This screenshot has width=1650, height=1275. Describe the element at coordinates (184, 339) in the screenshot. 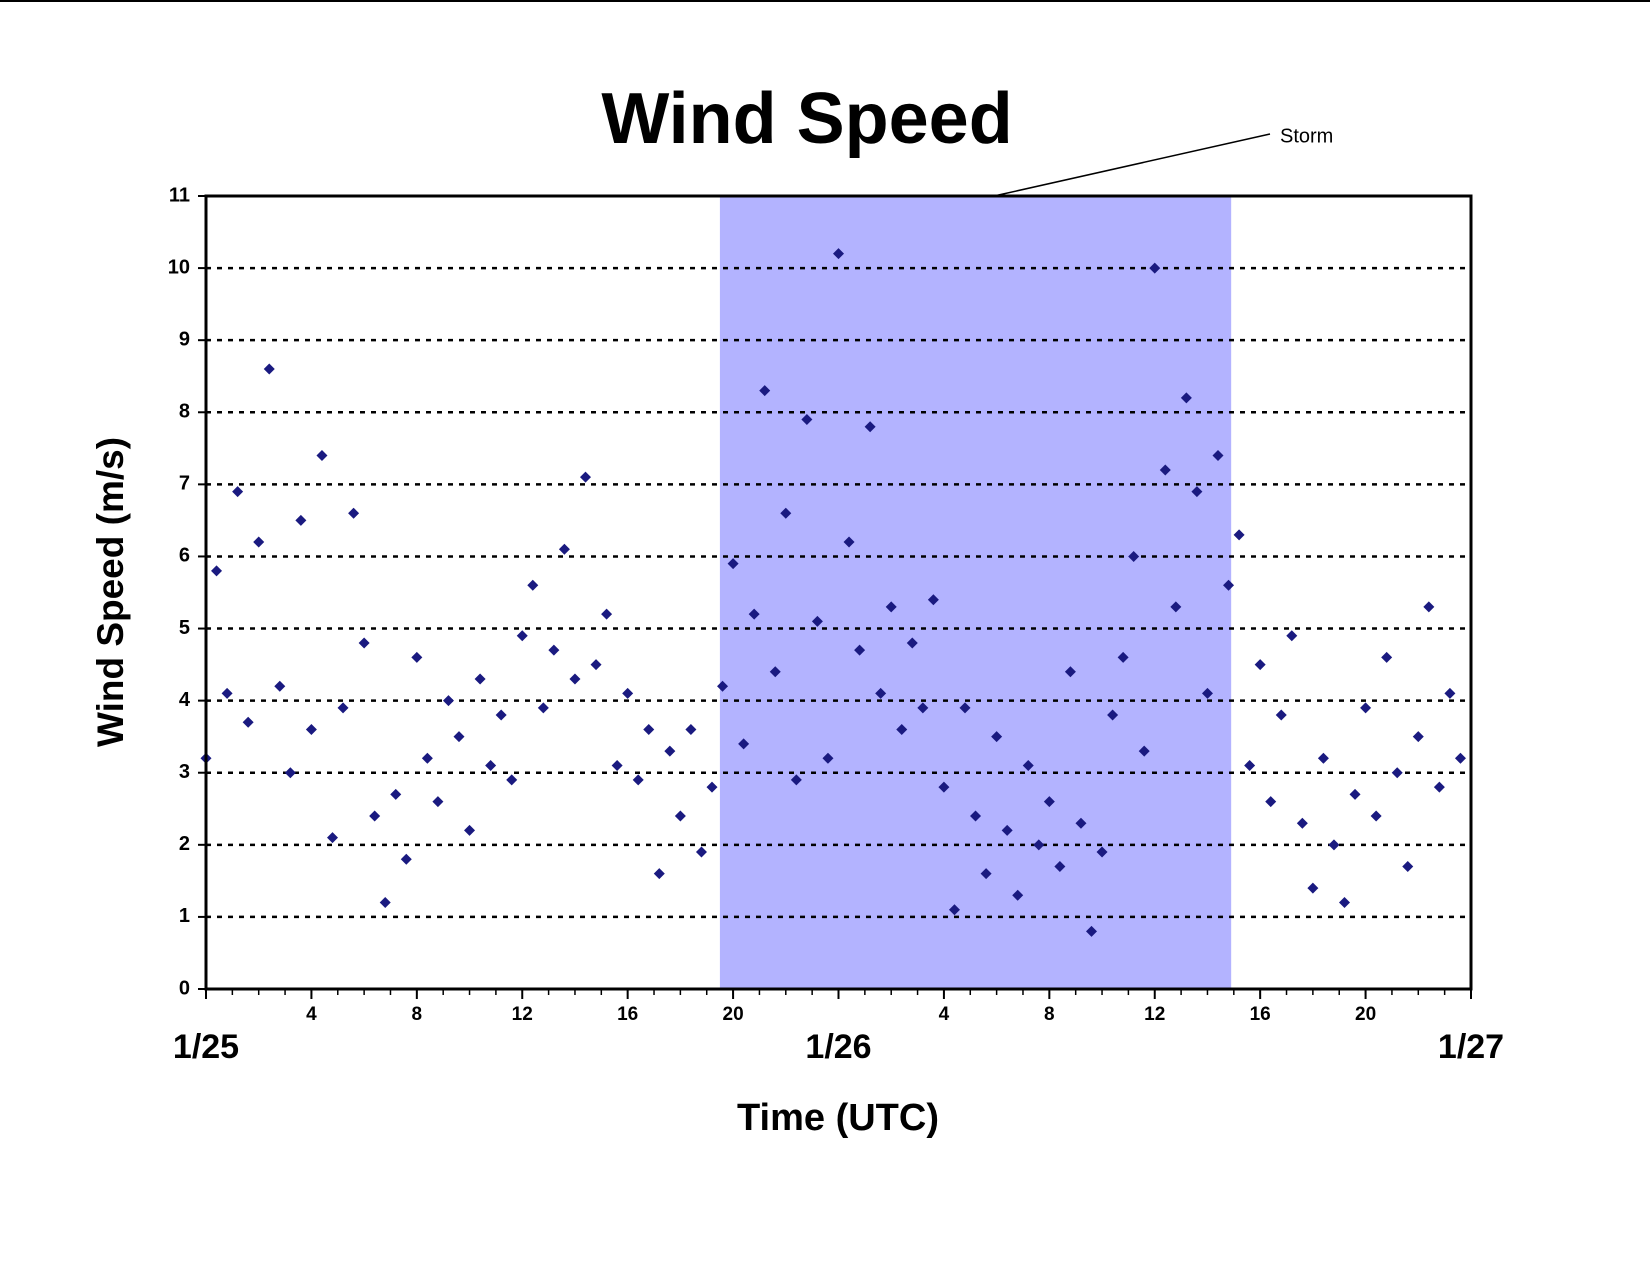

I see `y-tick-label: 9` at that location.